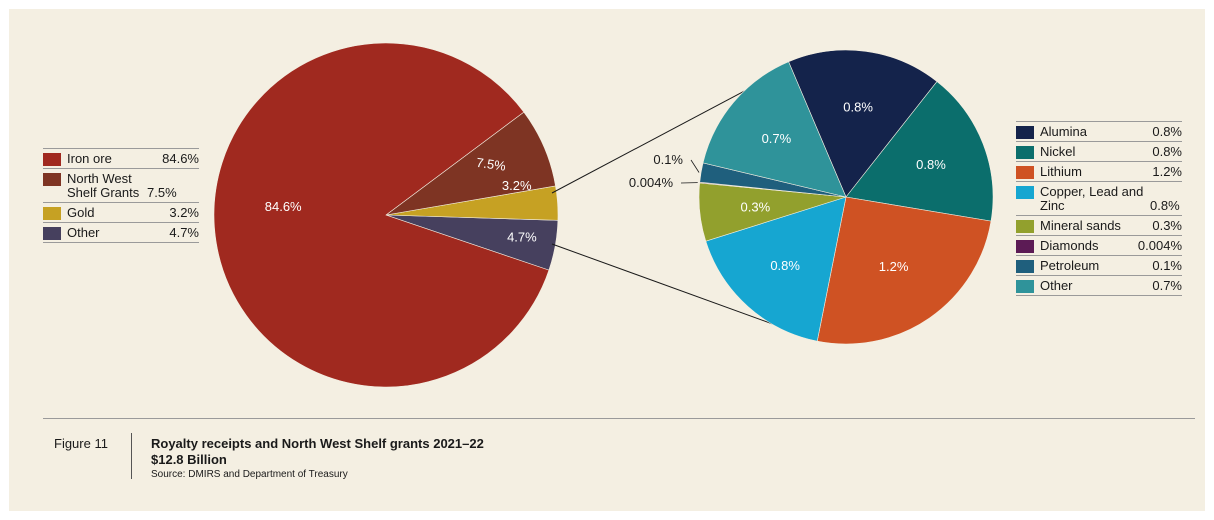 This screenshot has height=520, width=1214. I want to click on detail-legend-item-mineral-sands: Mineral sands 0.3%, so click(1099, 225).